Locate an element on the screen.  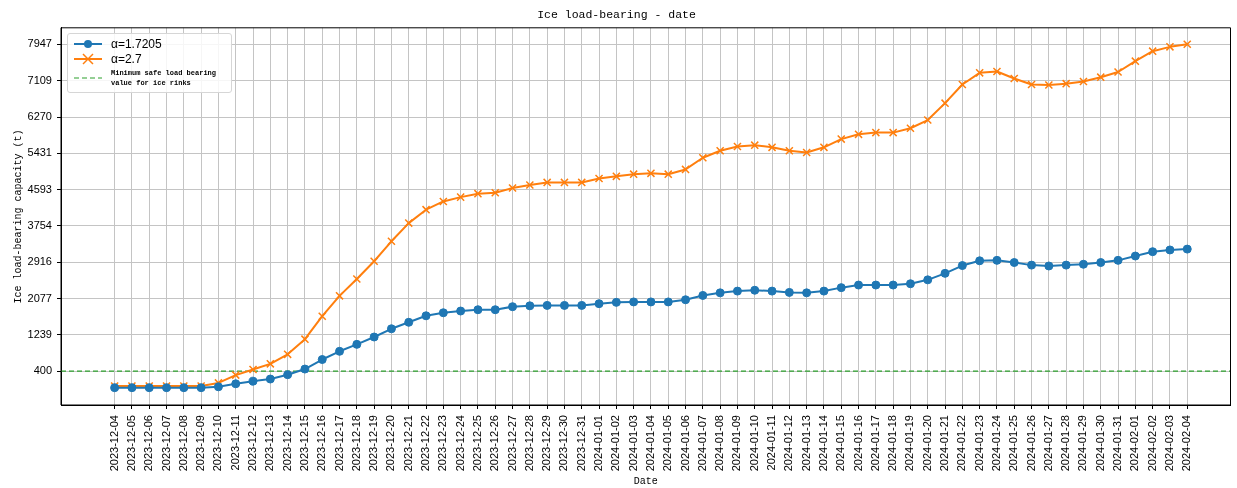
x-tick-label: 2023-12-12 is located at coordinates (252, 443).